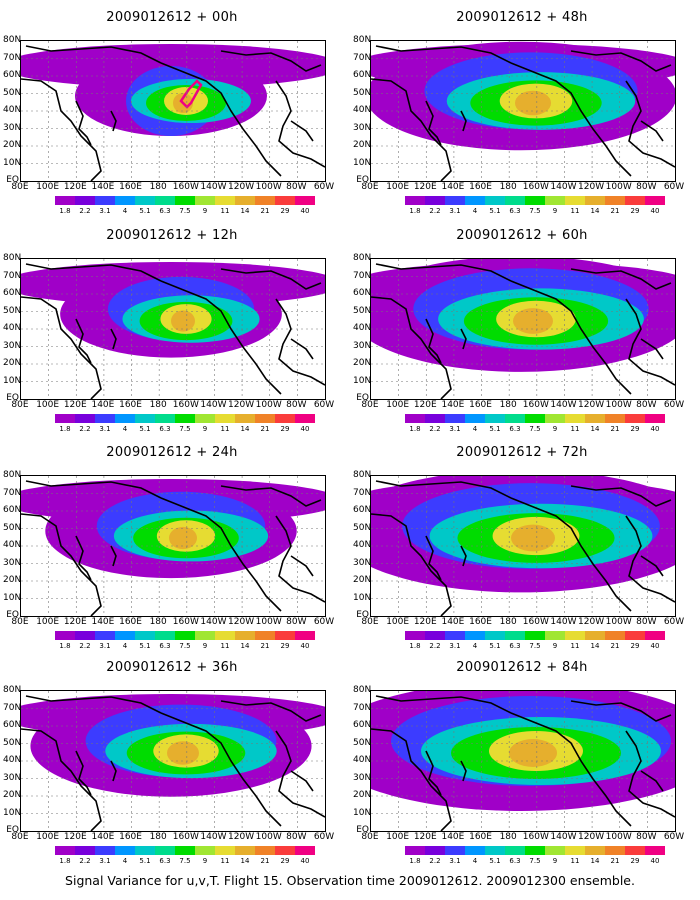 This screenshot has width=700, height=900. Describe the element at coordinates (241, 187) in the screenshot. I see `longitude-label: 120W` at that location.